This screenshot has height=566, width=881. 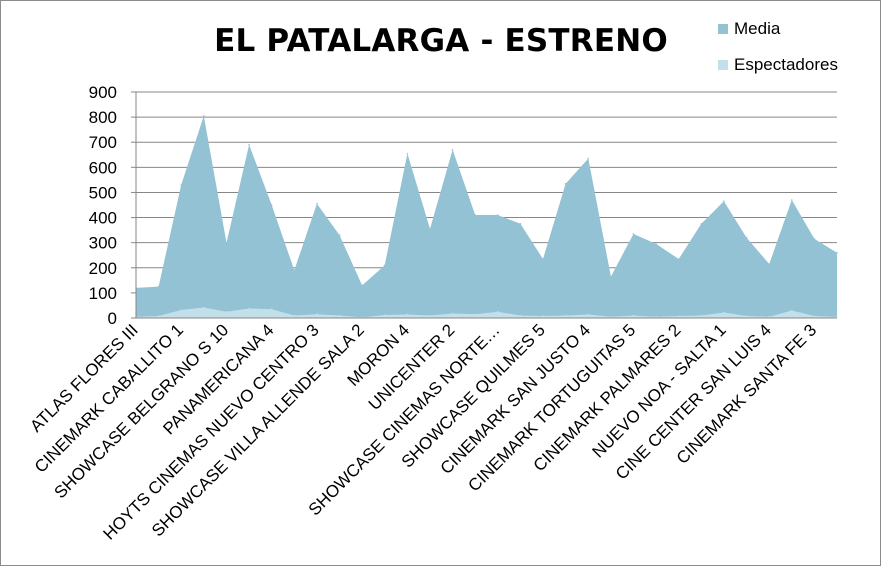 I want to click on y-tick-label-2: 200, so click(x=103, y=268).